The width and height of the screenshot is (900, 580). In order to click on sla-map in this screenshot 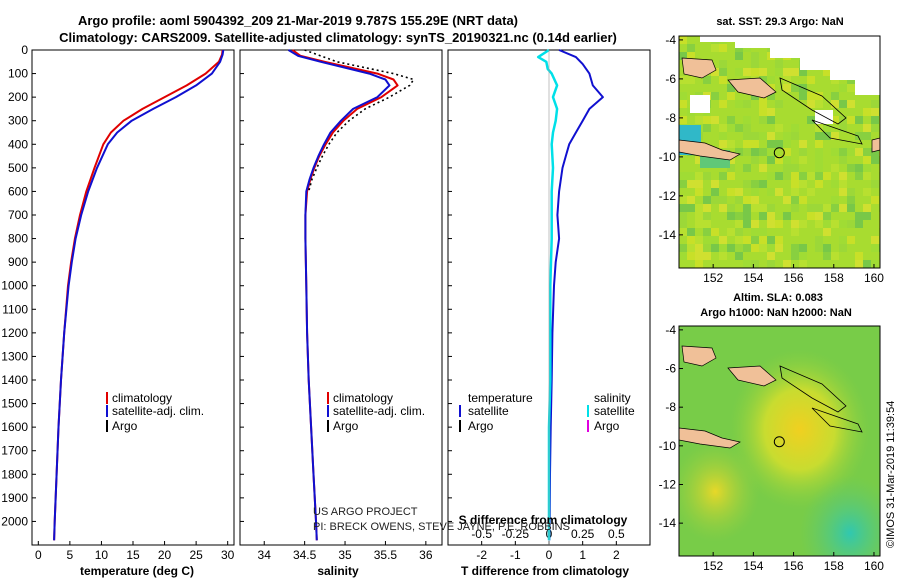, I will do `click(779, 441)`.